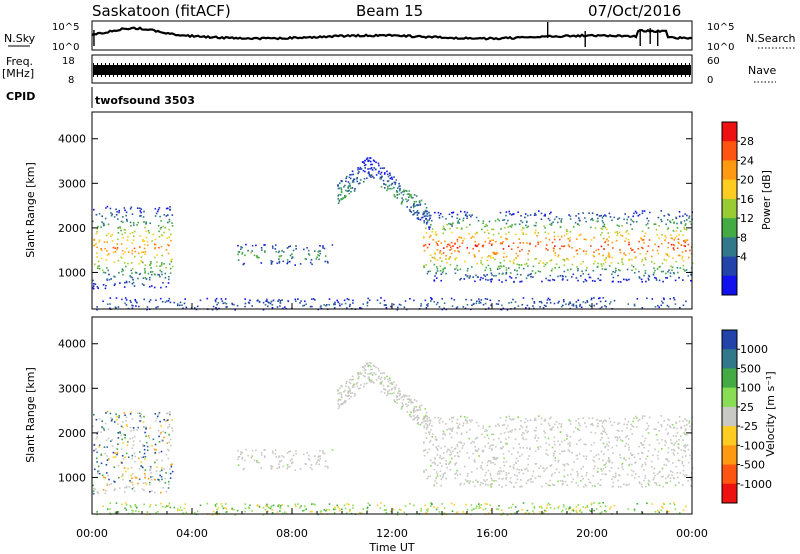 The width and height of the screenshot is (800, 554). Describe the element at coordinates (72, 388) in the screenshot. I see `velocity-y-tick-label: 3000` at that location.